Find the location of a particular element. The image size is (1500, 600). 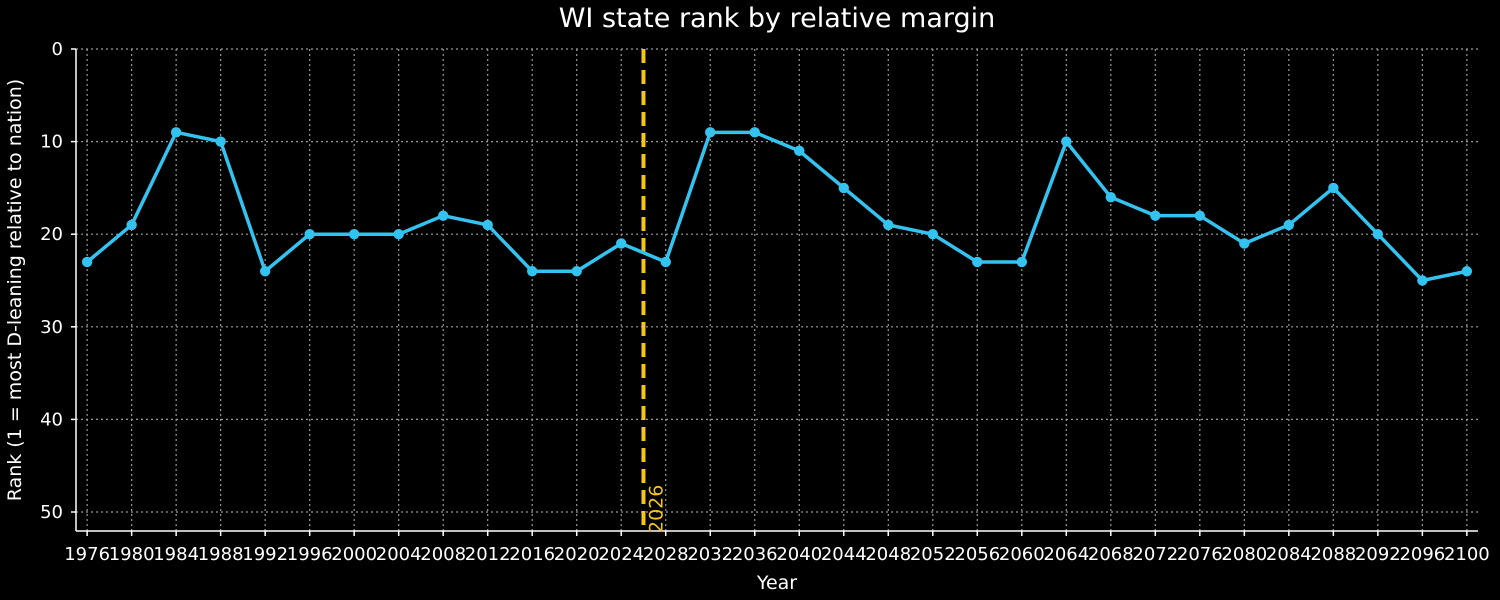

x-tick-label: 2100 is located at coordinates (1467, 554).